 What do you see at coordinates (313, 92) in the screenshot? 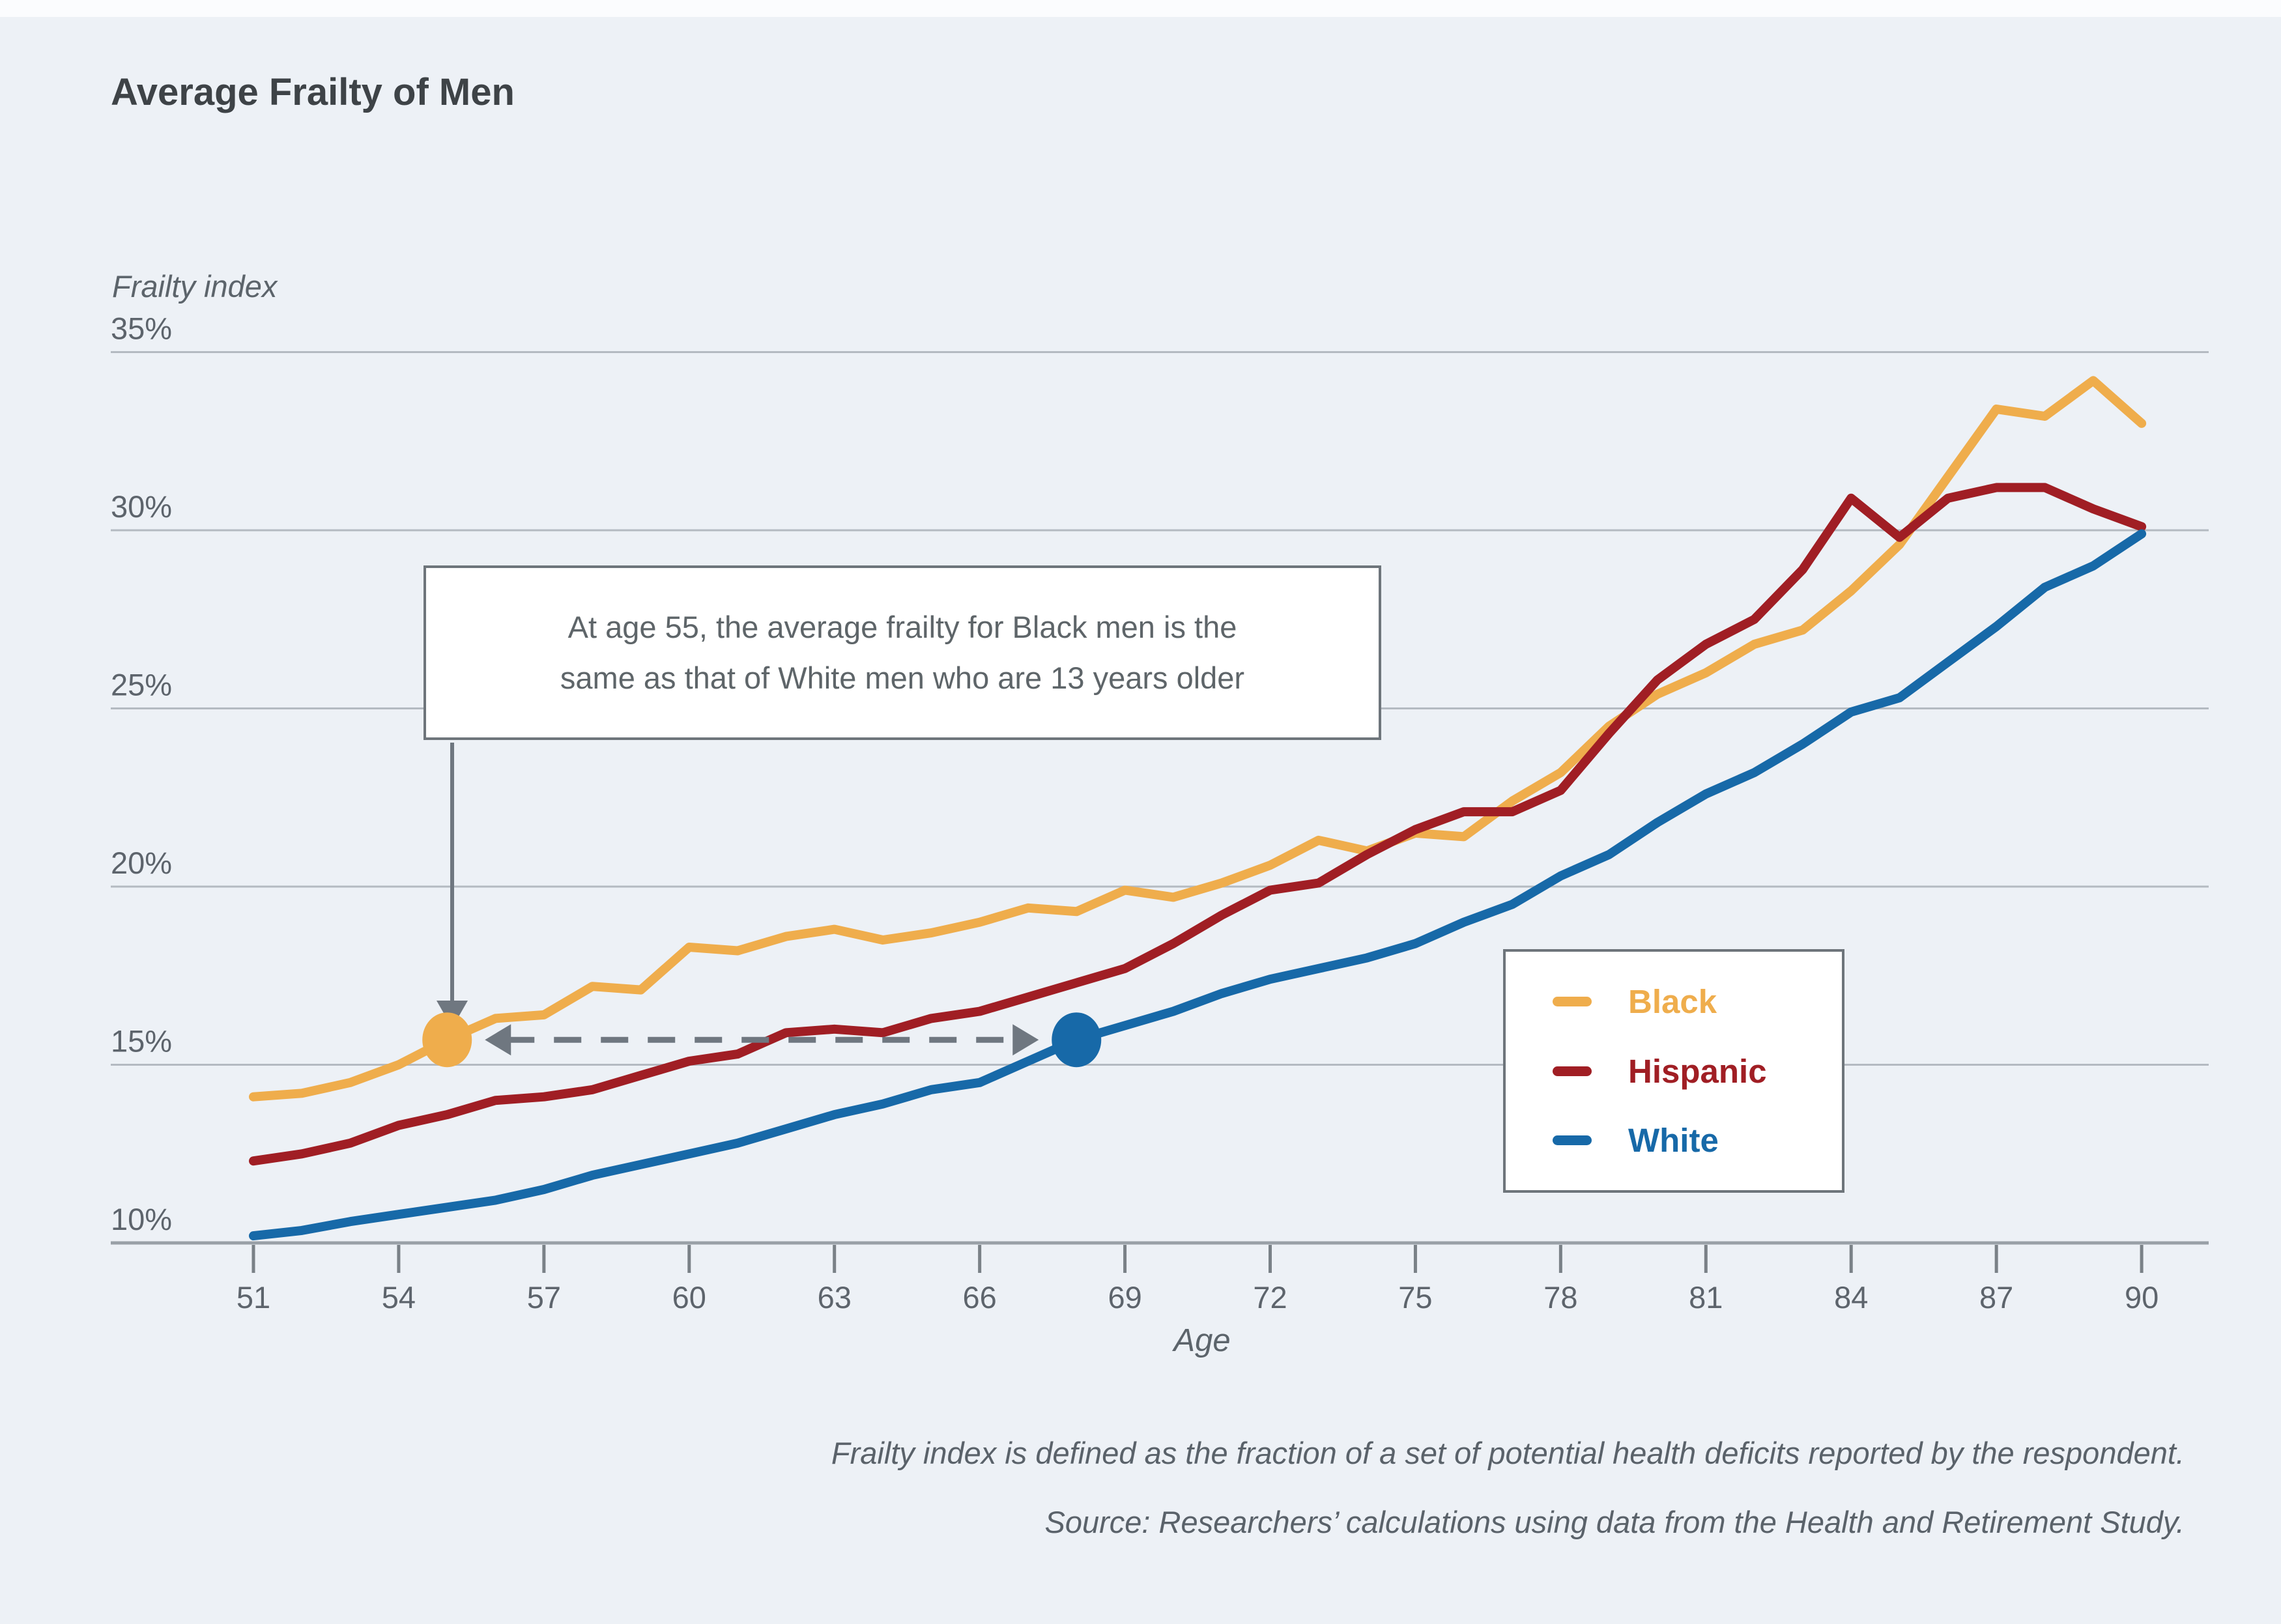
I see `page-title: Average Frailty of Men` at bounding box center [313, 92].